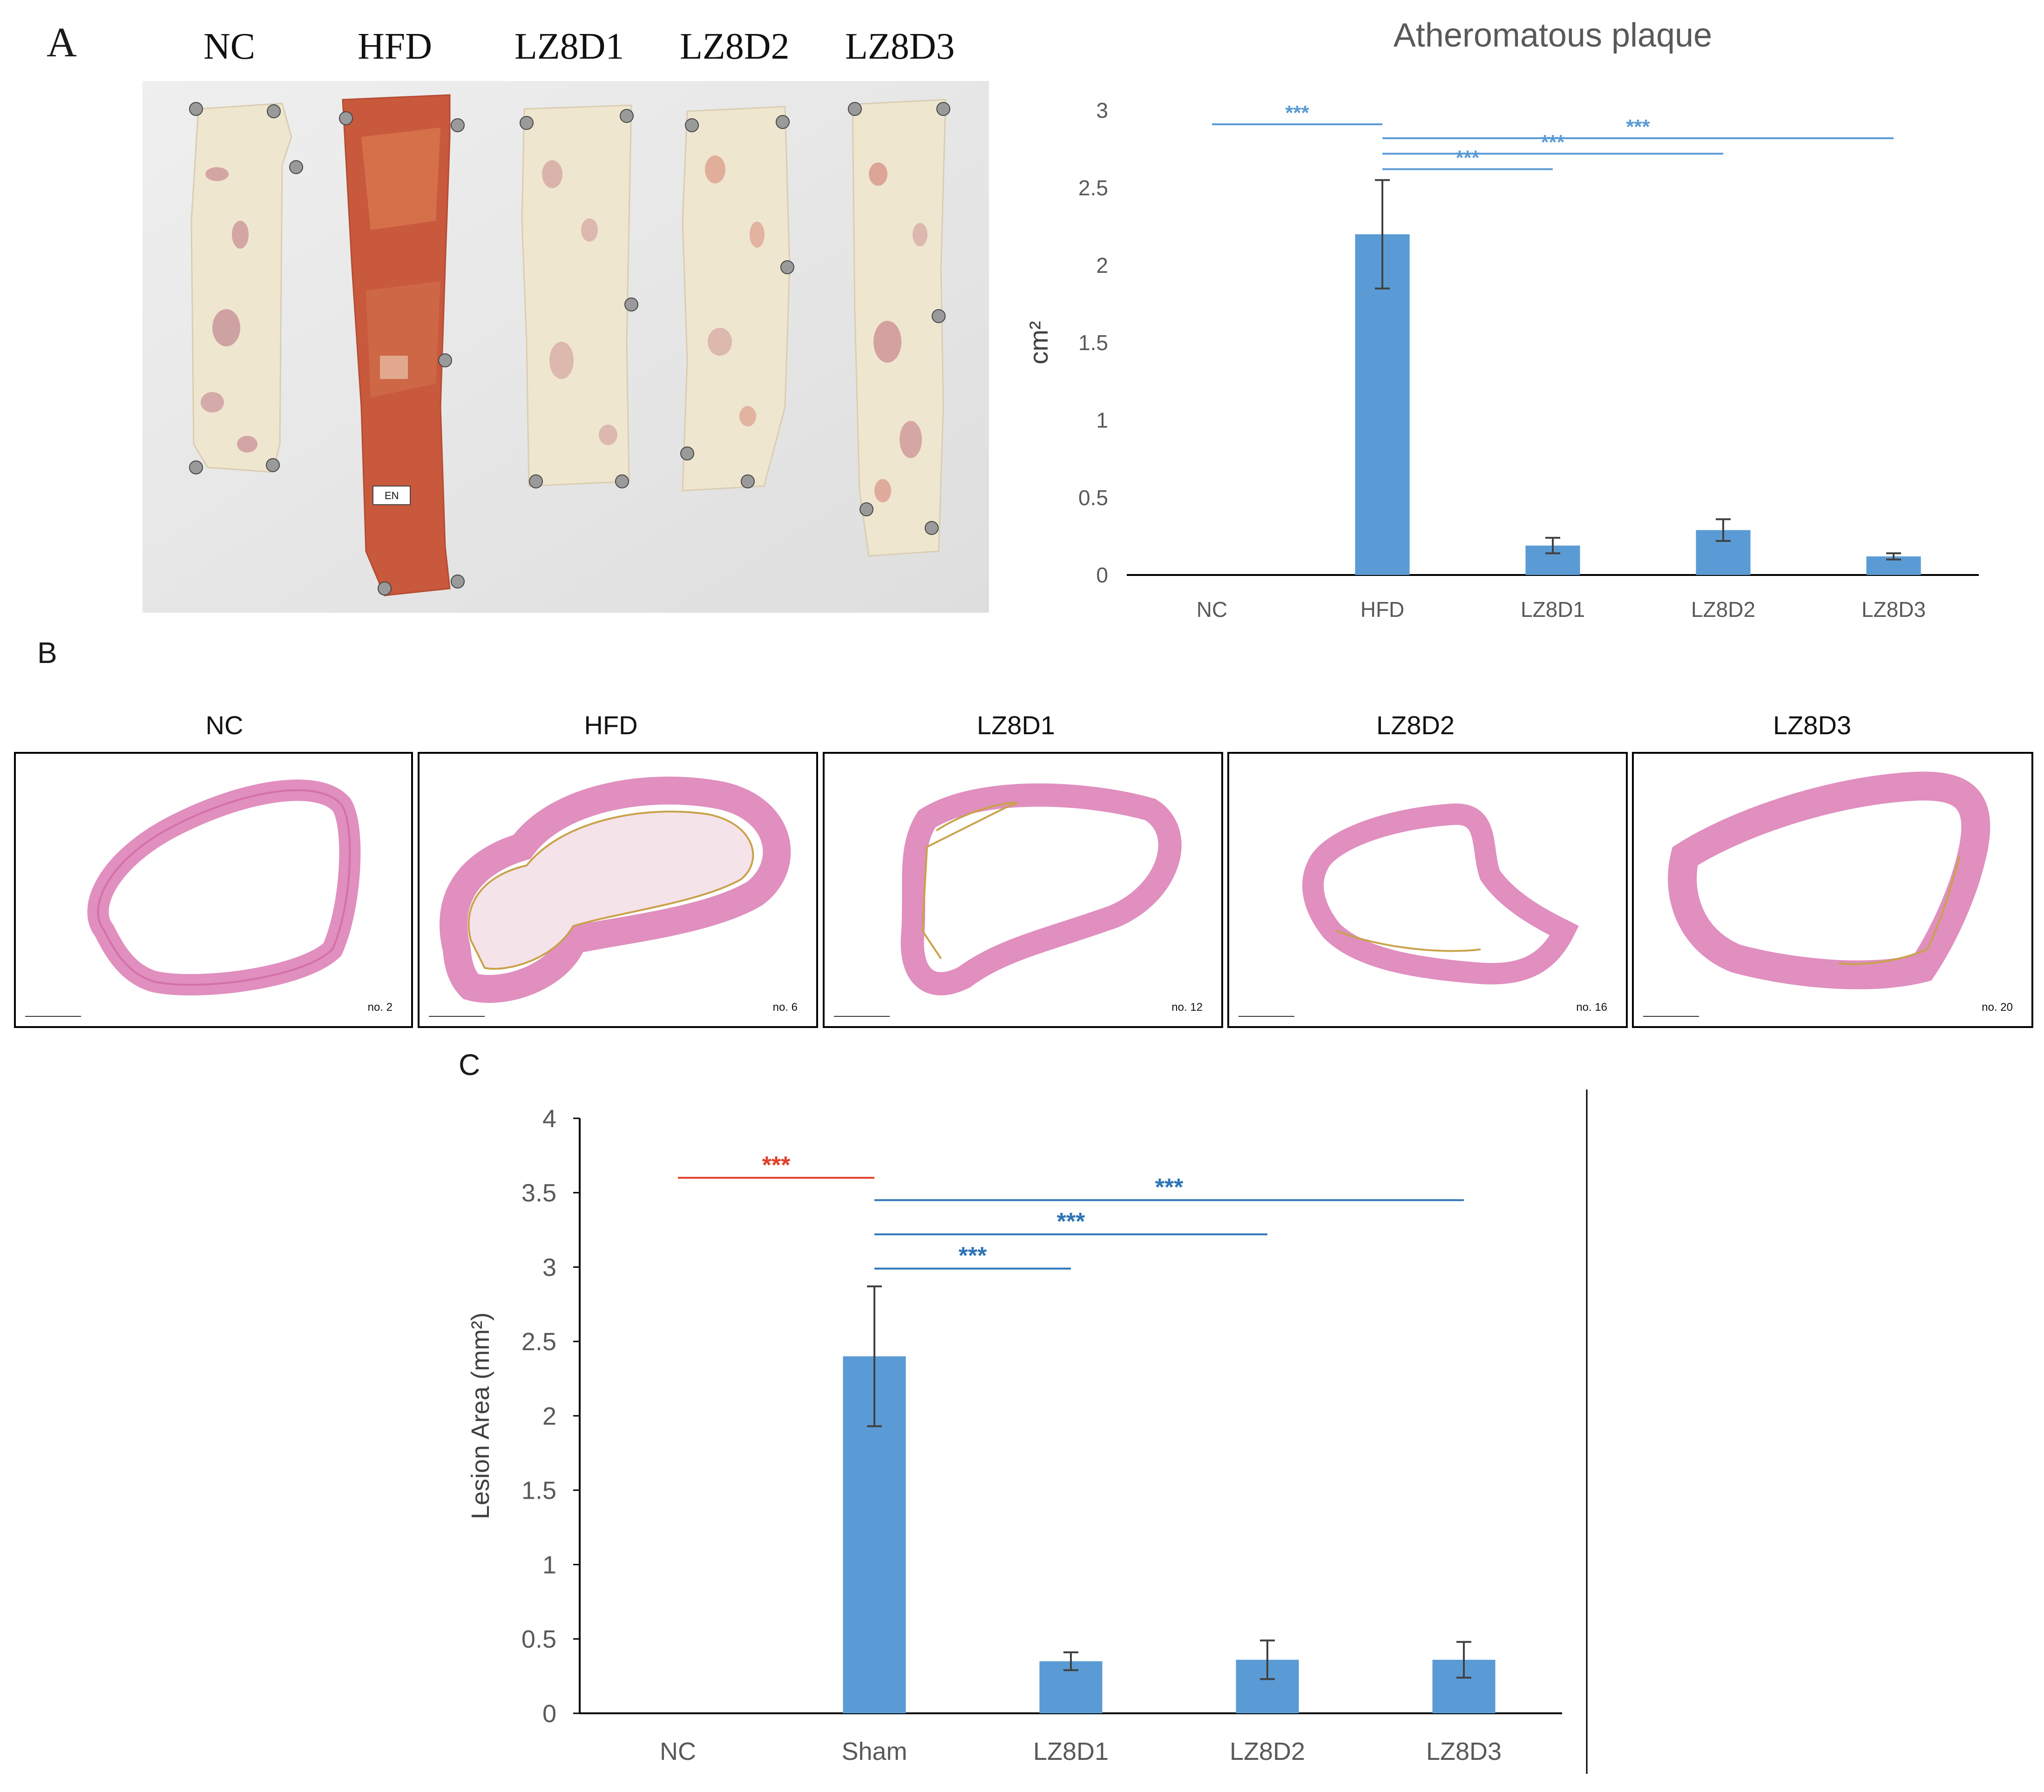  I want to click on section-number-hfd: no. 6, so click(785, 1008).